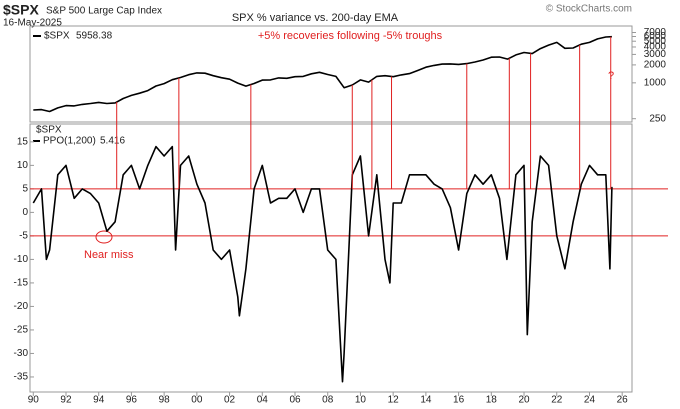 This screenshot has width=680, height=409. Describe the element at coordinates (655, 41) in the screenshot. I see `y-tick-label: 5000` at that location.